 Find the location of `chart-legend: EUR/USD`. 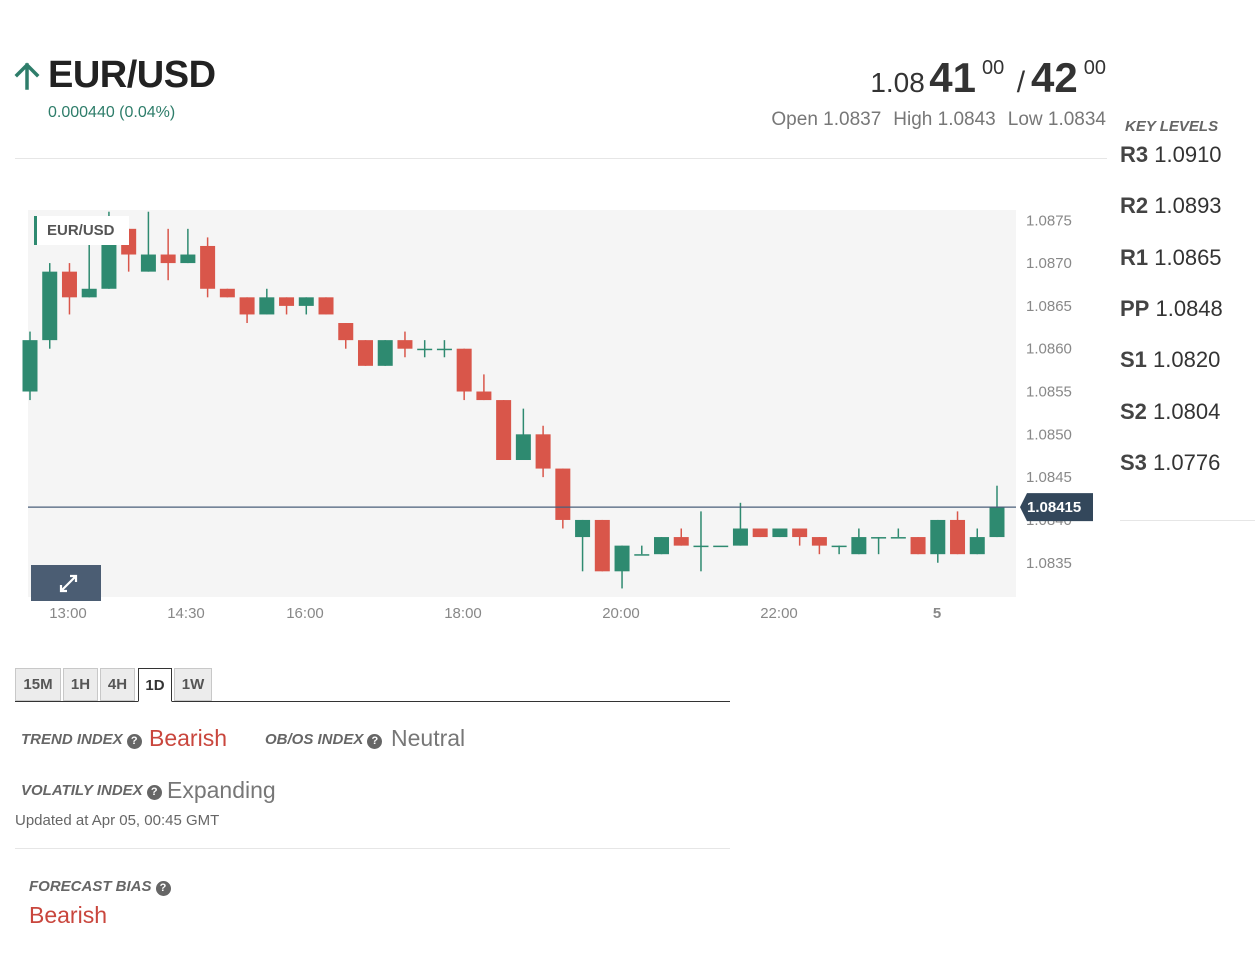

chart-legend: EUR/USD is located at coordinates (81, 230).